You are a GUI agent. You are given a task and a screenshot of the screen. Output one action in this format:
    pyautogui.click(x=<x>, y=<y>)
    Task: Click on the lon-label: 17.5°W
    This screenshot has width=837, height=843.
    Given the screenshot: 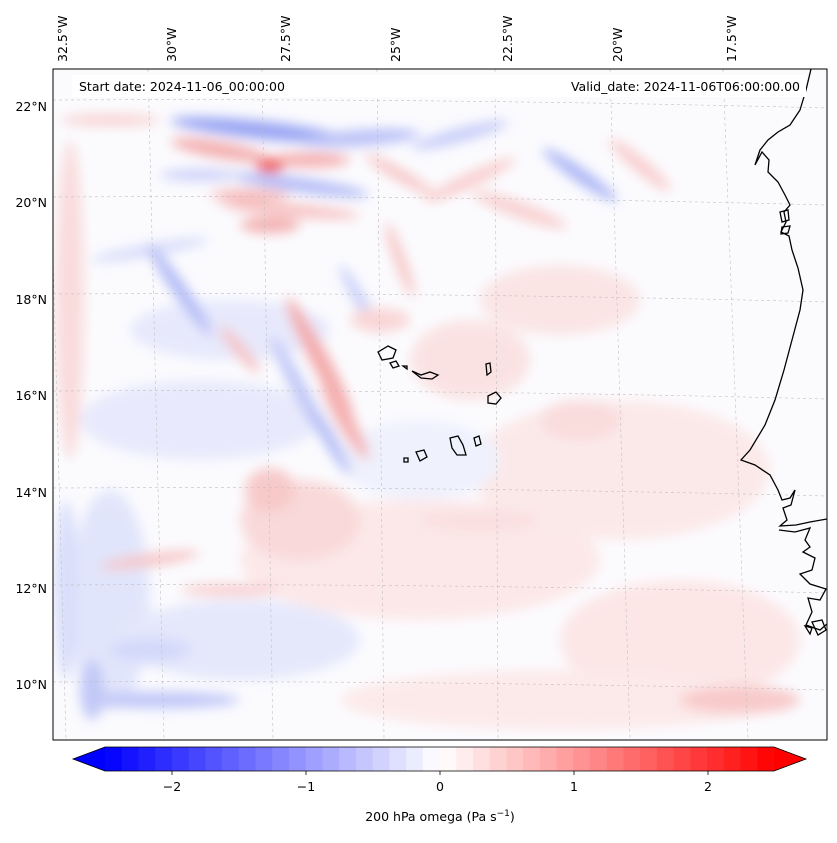 What is the action you would take?
    pyautogui.click(x=731, y=39)
    